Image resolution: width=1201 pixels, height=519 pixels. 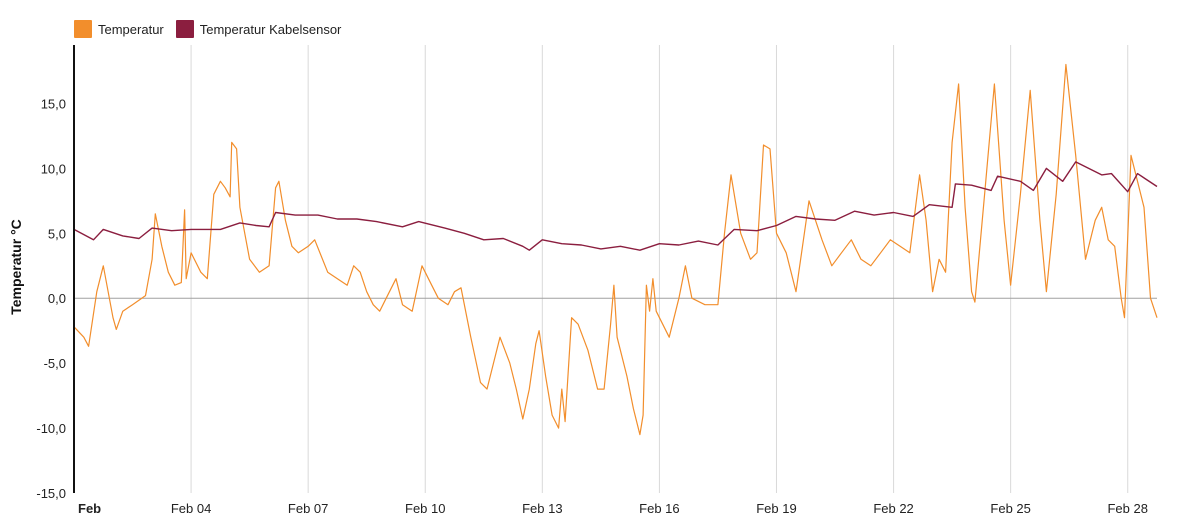 What do you see at coordinates (51, 428) in the screenshot?
I see `y-tick-label: -10,0` at bounding box center [51, 428].